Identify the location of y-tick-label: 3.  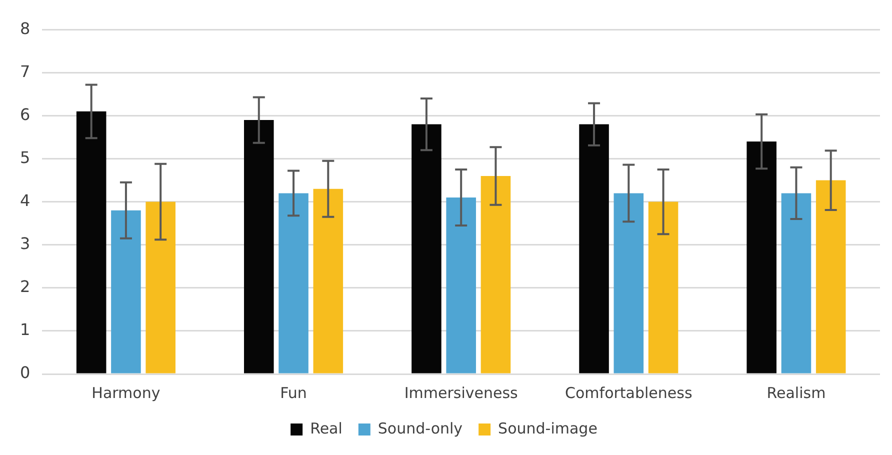
(25, 244).